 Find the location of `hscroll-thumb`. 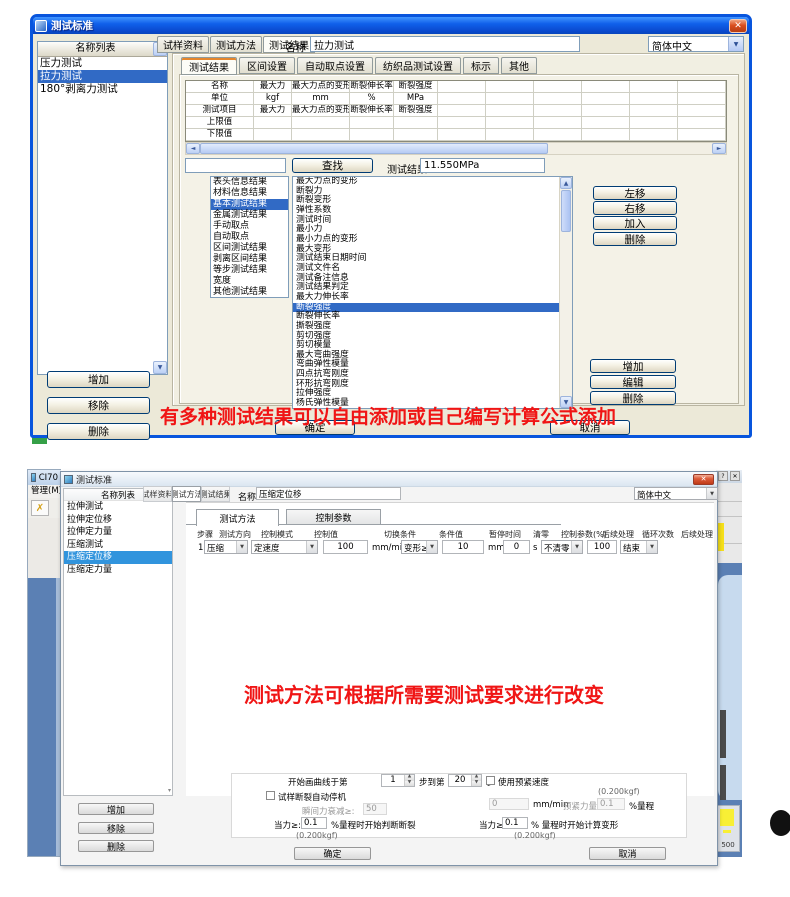

hscroll-thumb is located at coordinates (374, 148).